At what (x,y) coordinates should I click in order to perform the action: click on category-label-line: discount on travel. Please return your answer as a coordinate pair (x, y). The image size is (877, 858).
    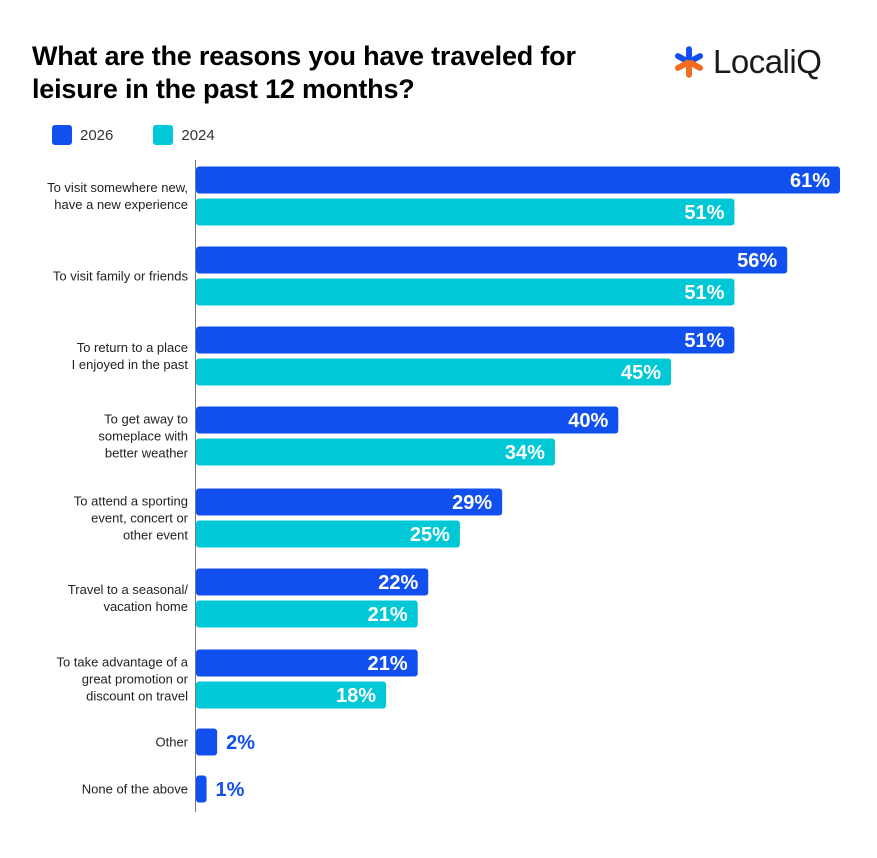
    Looking at the image, I should click on (137, 696).